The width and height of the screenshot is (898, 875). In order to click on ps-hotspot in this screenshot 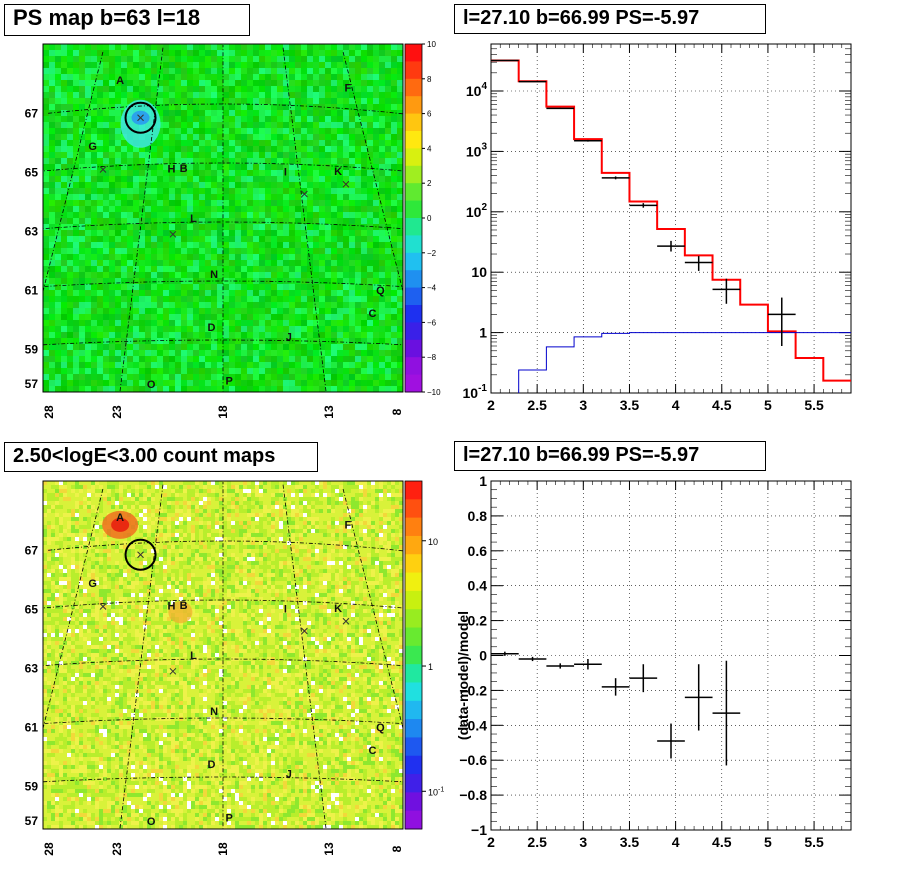, I will do `click(140, 123)`.